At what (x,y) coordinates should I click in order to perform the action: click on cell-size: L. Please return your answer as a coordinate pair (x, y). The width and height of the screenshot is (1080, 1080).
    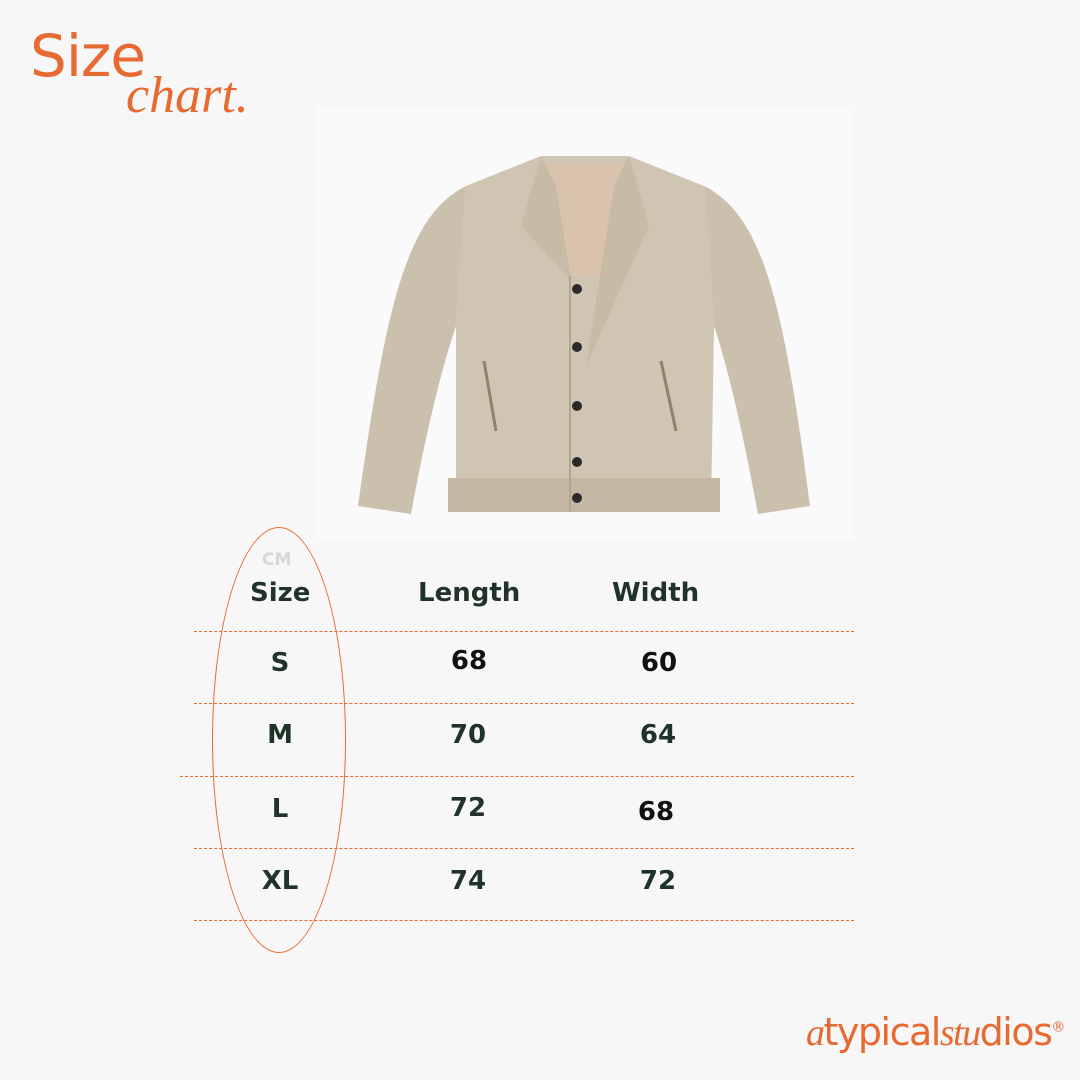
    Looking at the image, I should click on (280, 809).